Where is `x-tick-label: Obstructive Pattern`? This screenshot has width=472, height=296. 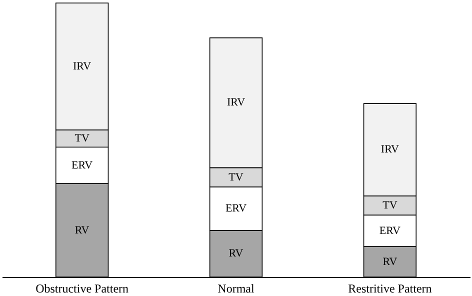
x-tick-label: Obstructive Pattern is located at coordinates (82, 289).